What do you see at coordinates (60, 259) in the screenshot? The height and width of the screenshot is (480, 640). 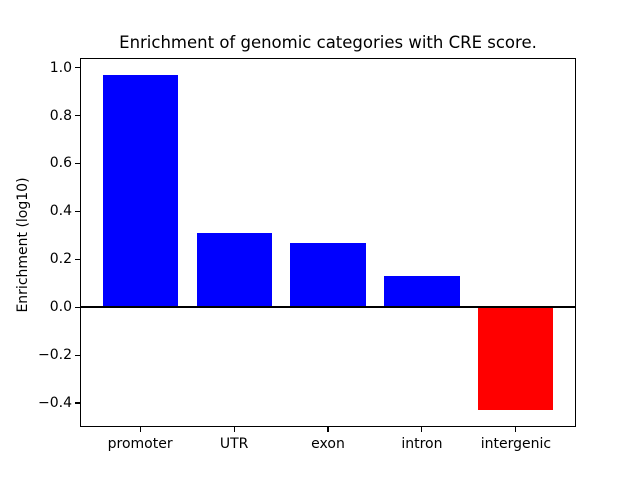 I see `y-tick-label: 0.2` at bounding box center [60, 259].